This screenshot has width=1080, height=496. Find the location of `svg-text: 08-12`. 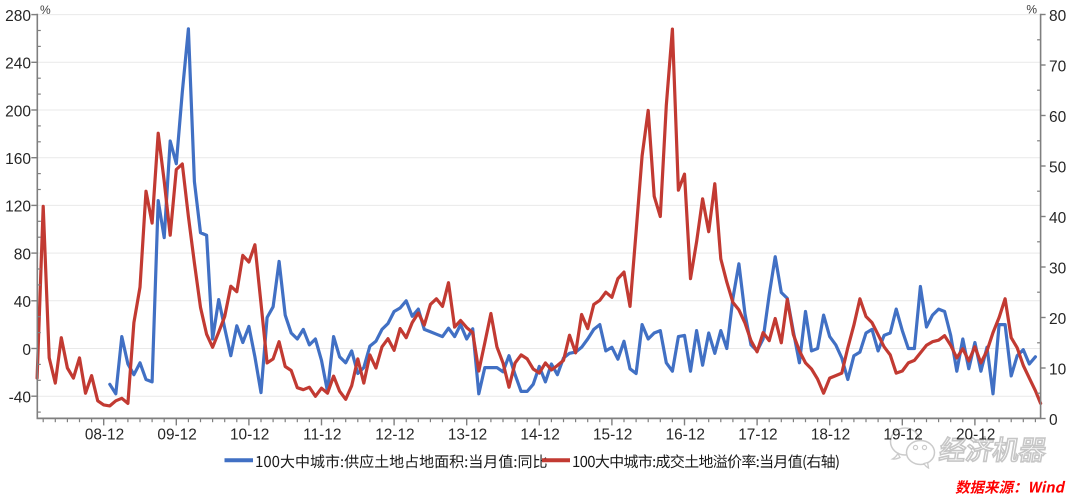

svg-text: 08-12 is located at coordinates (104, 435).